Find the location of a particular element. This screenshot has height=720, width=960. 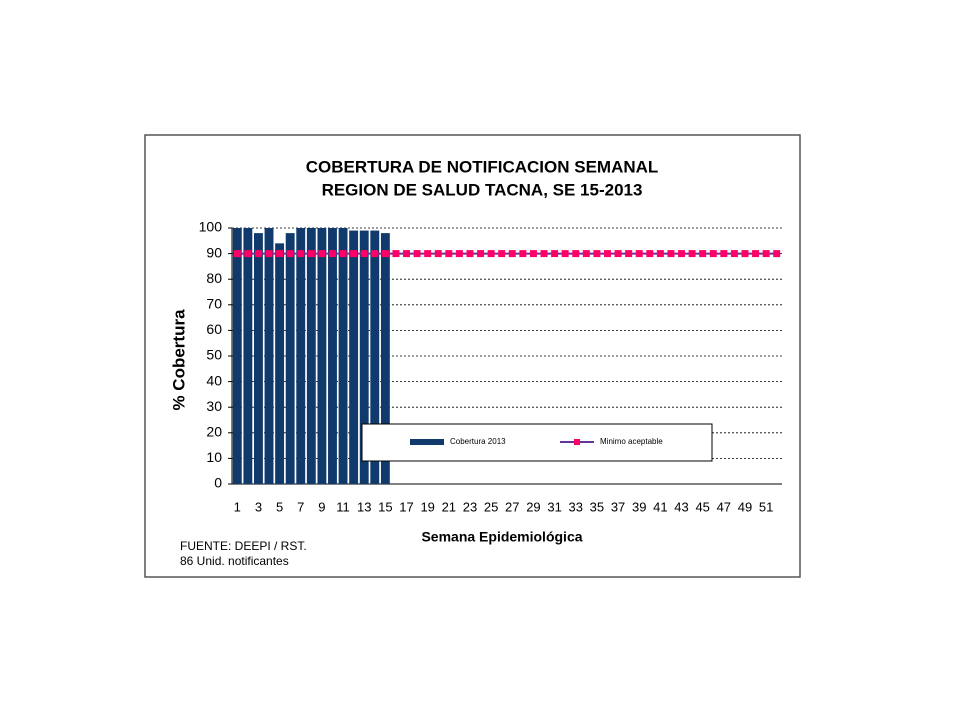

x-tick-label: 13 is located at coordinates (364, 506).